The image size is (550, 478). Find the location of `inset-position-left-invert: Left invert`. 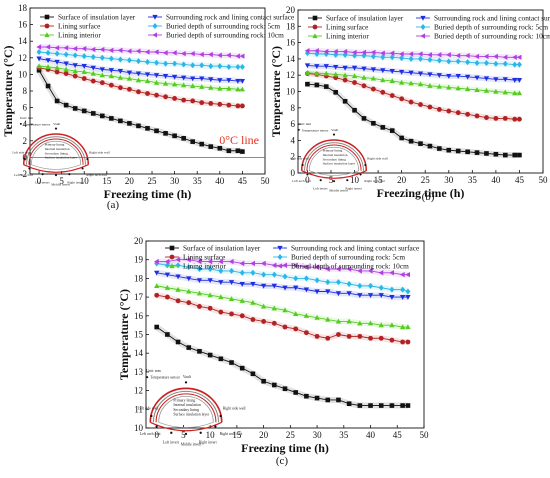

inset-position-left-invert: Left invert is located at coordinates (171, 442).